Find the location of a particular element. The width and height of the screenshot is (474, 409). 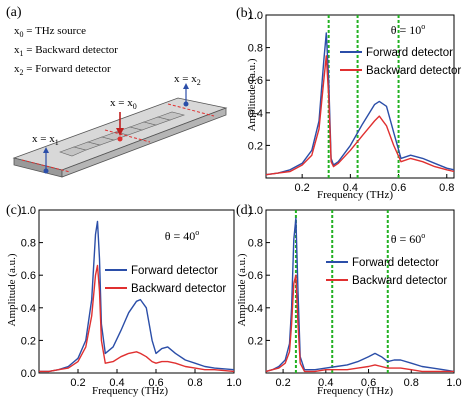

angle-label: θ = 60o is located at coordinates (408, 238).